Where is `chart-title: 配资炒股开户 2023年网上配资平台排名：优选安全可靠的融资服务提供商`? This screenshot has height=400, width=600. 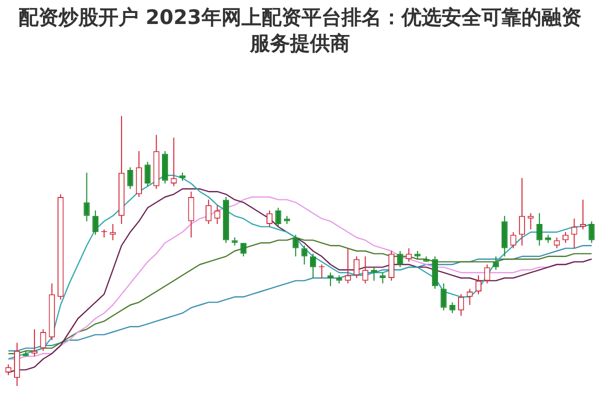
chart-title: 配资炒股开户 2023年网上配资平台排名：优选安全可靠的融资服务提供商 is located at coordinates (300, 30).